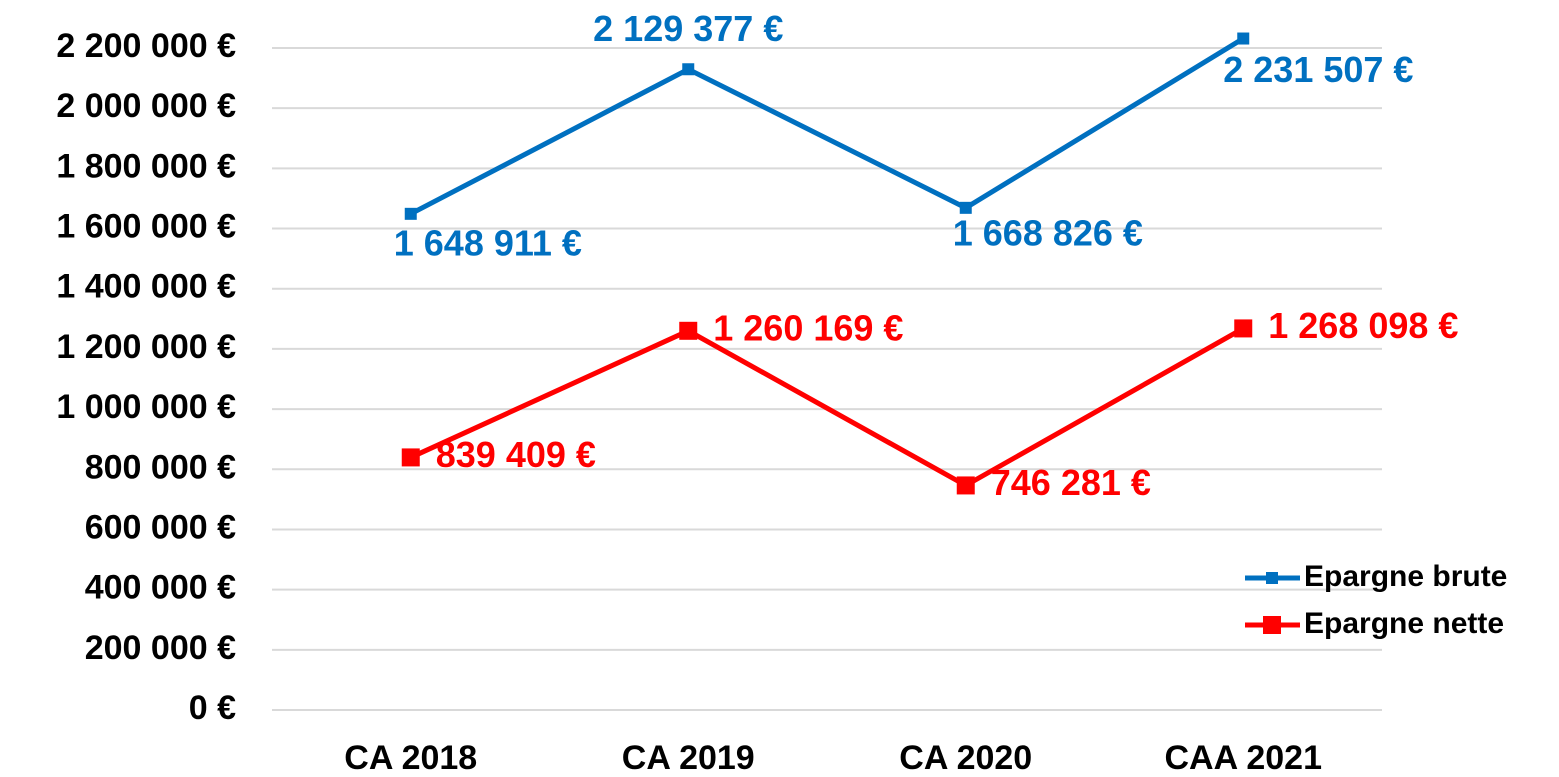 Image resolution: width=1559 pixels, height=777 pixels. What do you see at coordinates (688, 28) in the screenshot?
I see `data-label: 2 129 377 €` at bounding box center [688, 28].